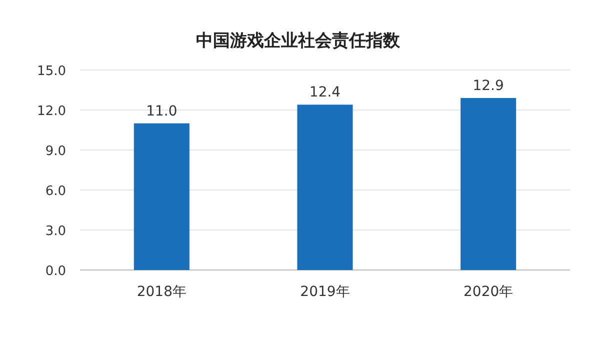 This screenshot has width=596, height=352. What do you see at coordinates (325, 292) in the screenshot?
I see `x-tick-label: 2019年` at bounding box center [325, 292].